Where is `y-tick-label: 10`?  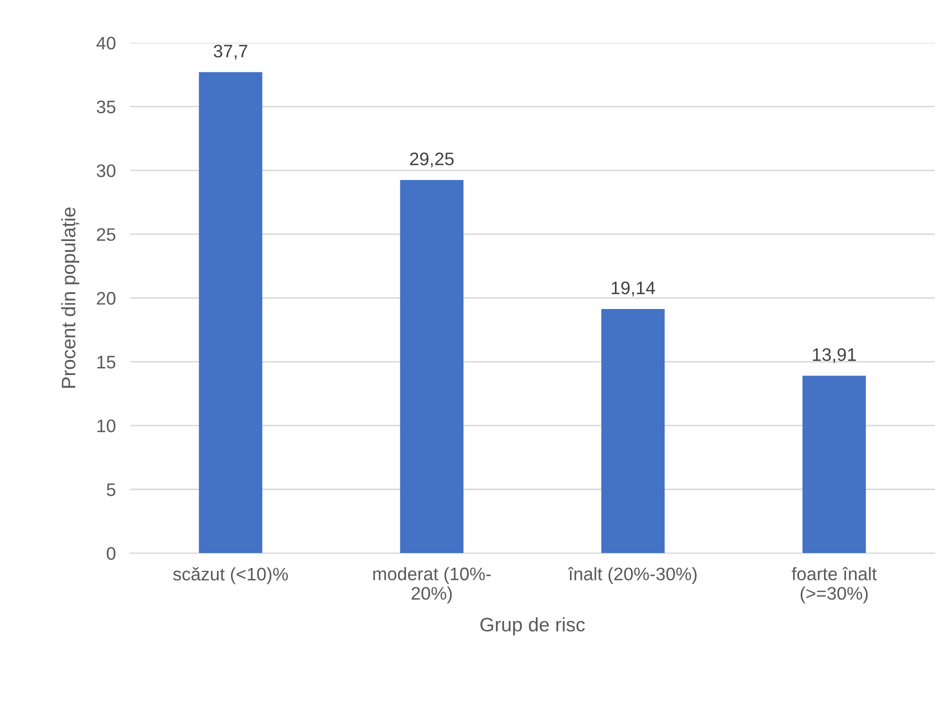 y-tick-label: 10 is located at coordinates (106, 426).